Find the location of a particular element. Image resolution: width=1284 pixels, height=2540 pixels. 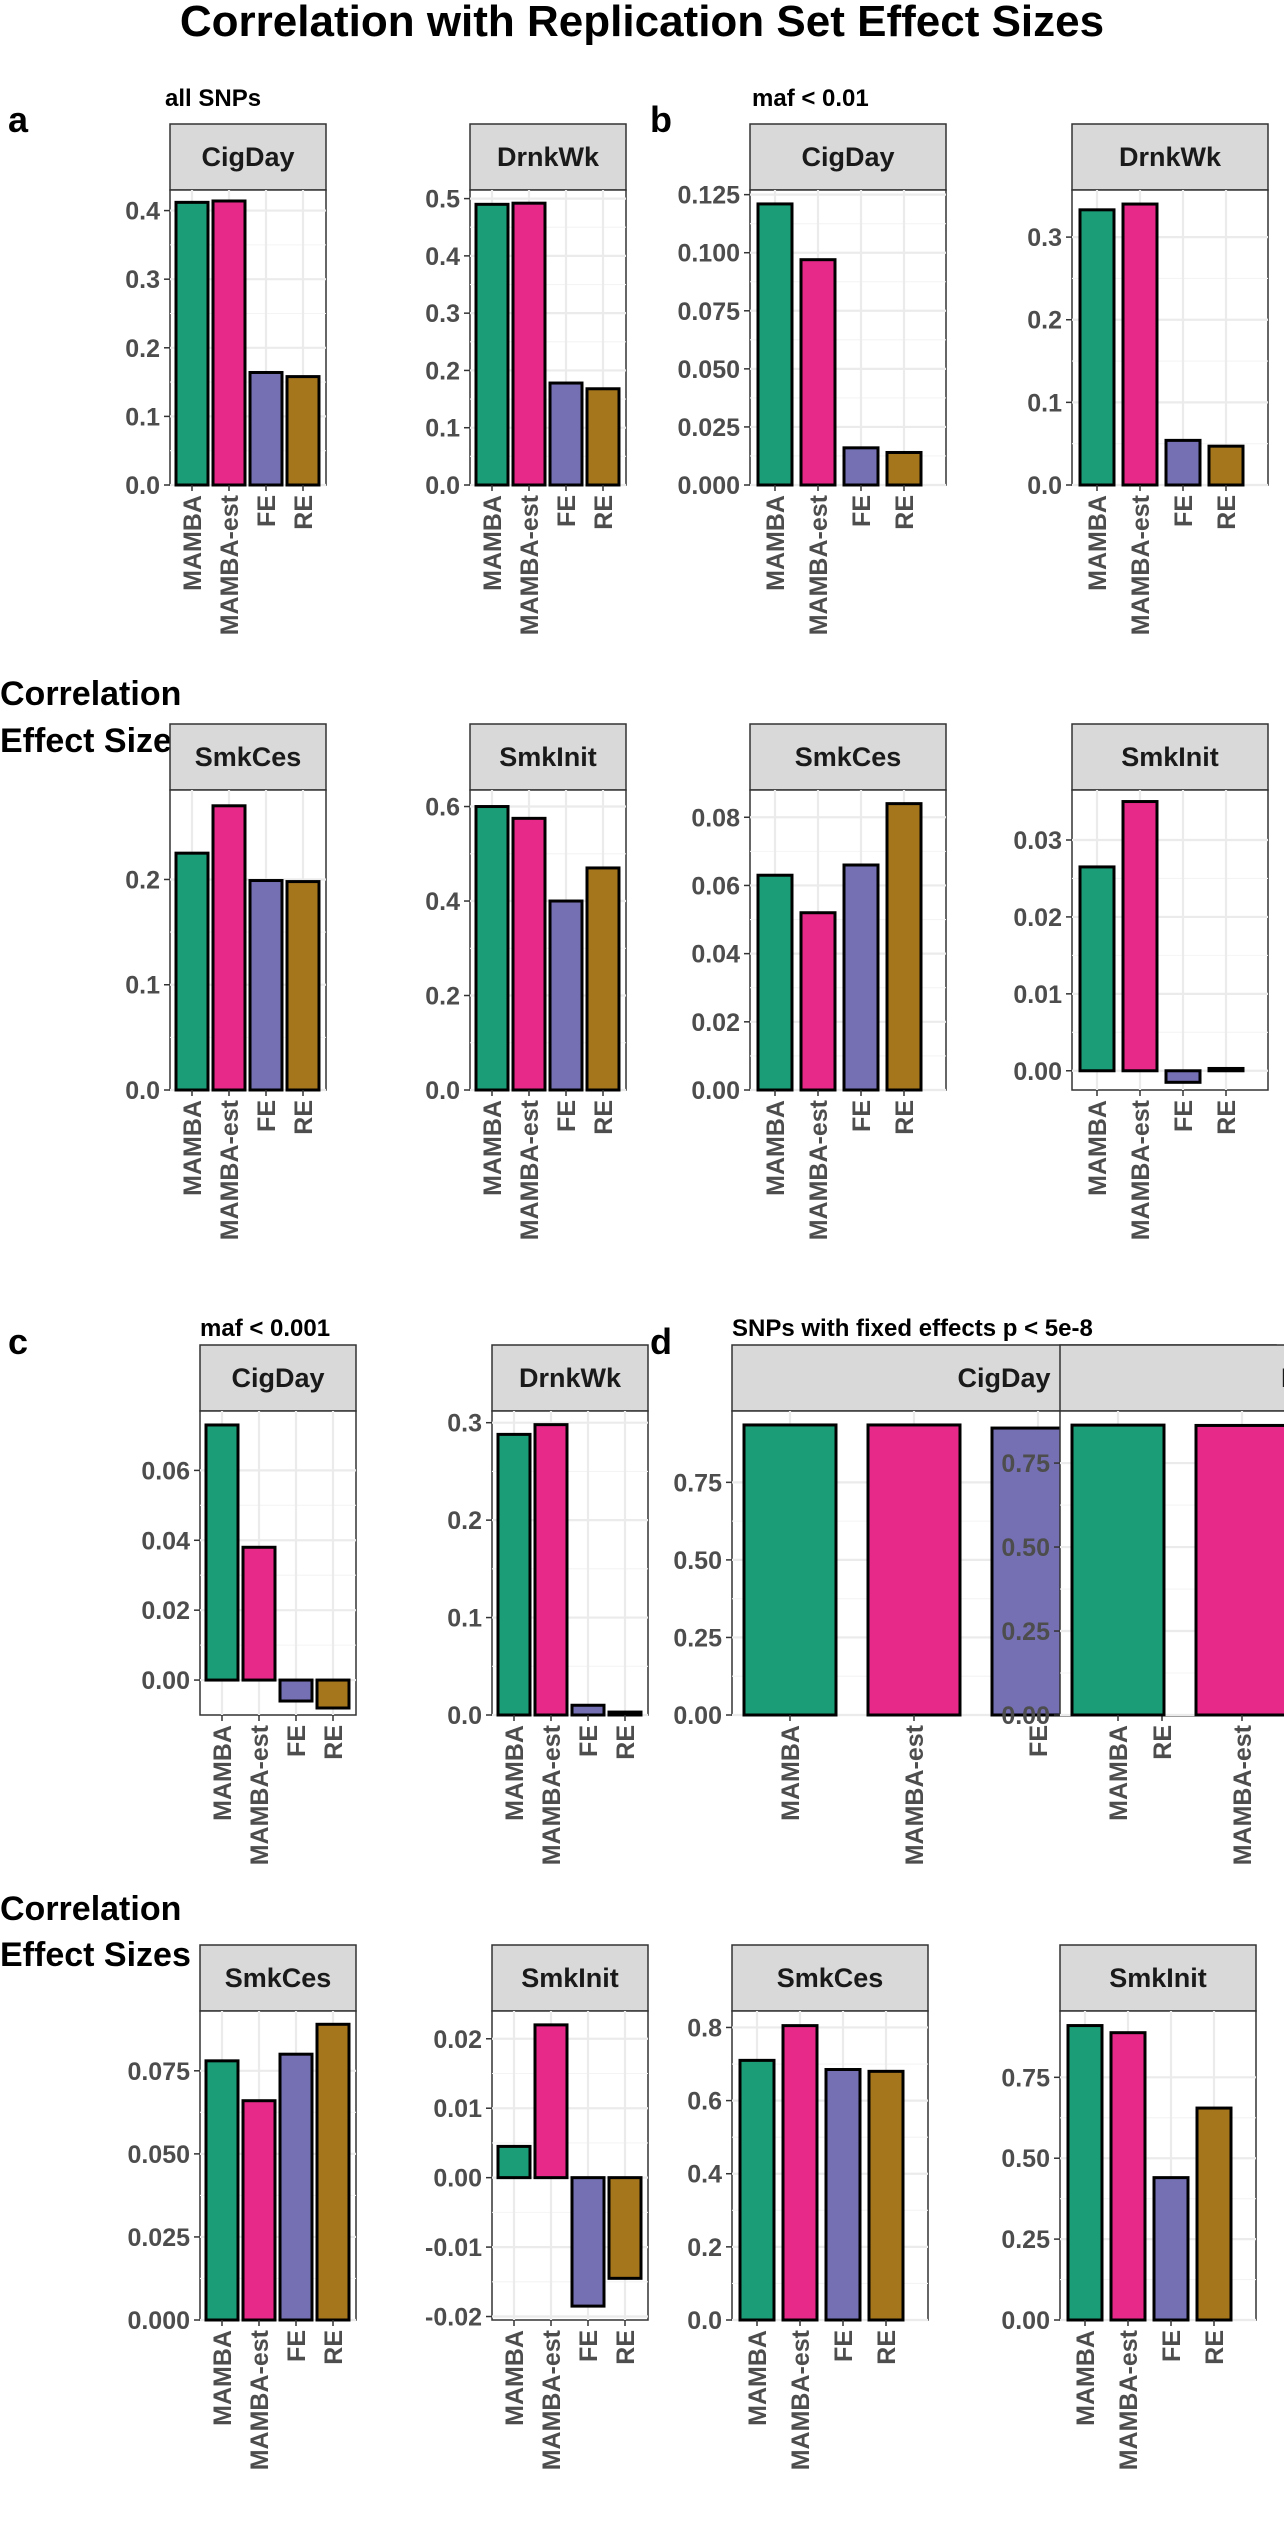

y-tick-label: 0.025 is located at coordinates (708, 428).